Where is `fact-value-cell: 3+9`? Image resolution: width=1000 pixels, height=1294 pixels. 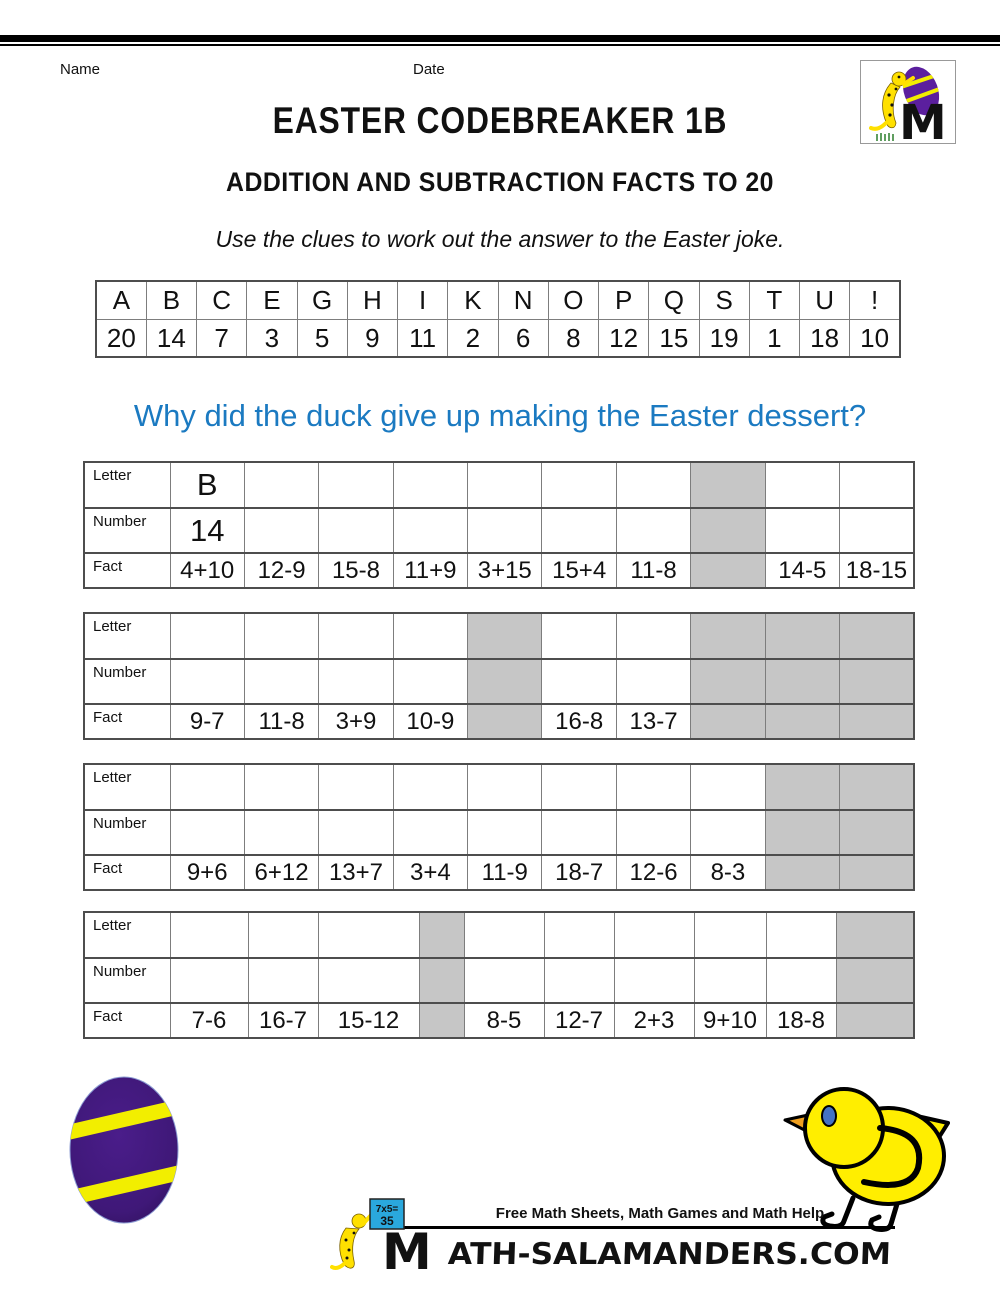
fact-value-cell: 3+9 is located at coordinates (356, 721).